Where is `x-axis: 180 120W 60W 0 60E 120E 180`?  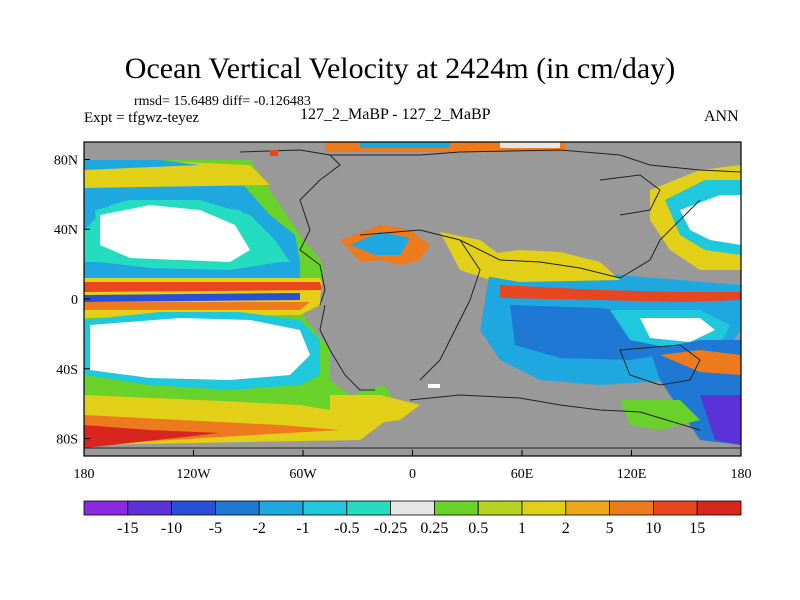 x-axis: 180 120W 60W 0 60E 120E 180 is located at coordinates (413, 466).